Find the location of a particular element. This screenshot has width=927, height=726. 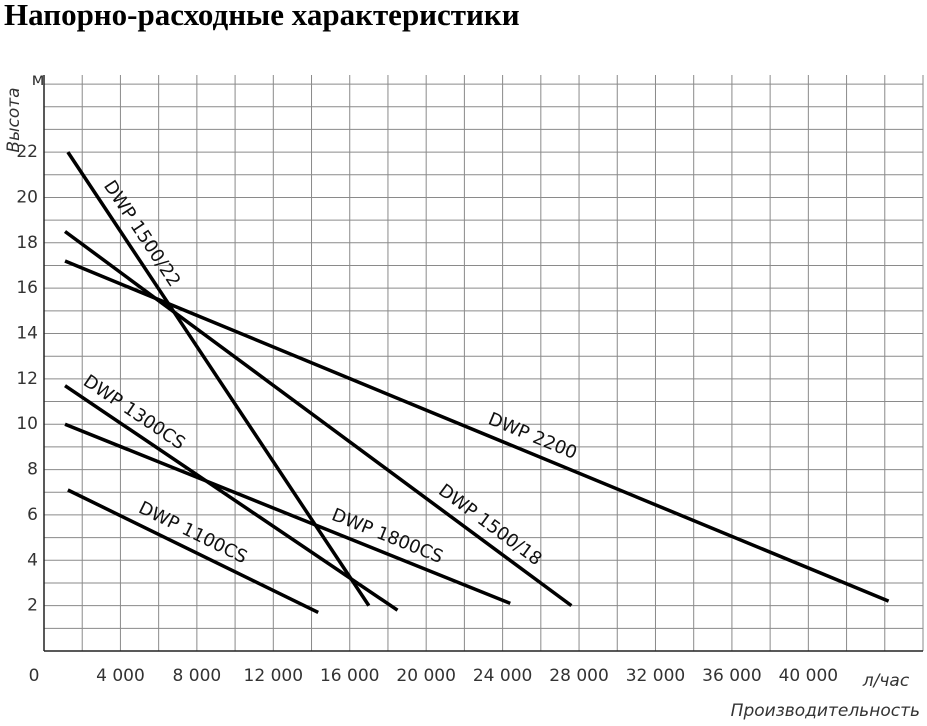

y-tick-label: 6 is located at coordinates (32, 515).